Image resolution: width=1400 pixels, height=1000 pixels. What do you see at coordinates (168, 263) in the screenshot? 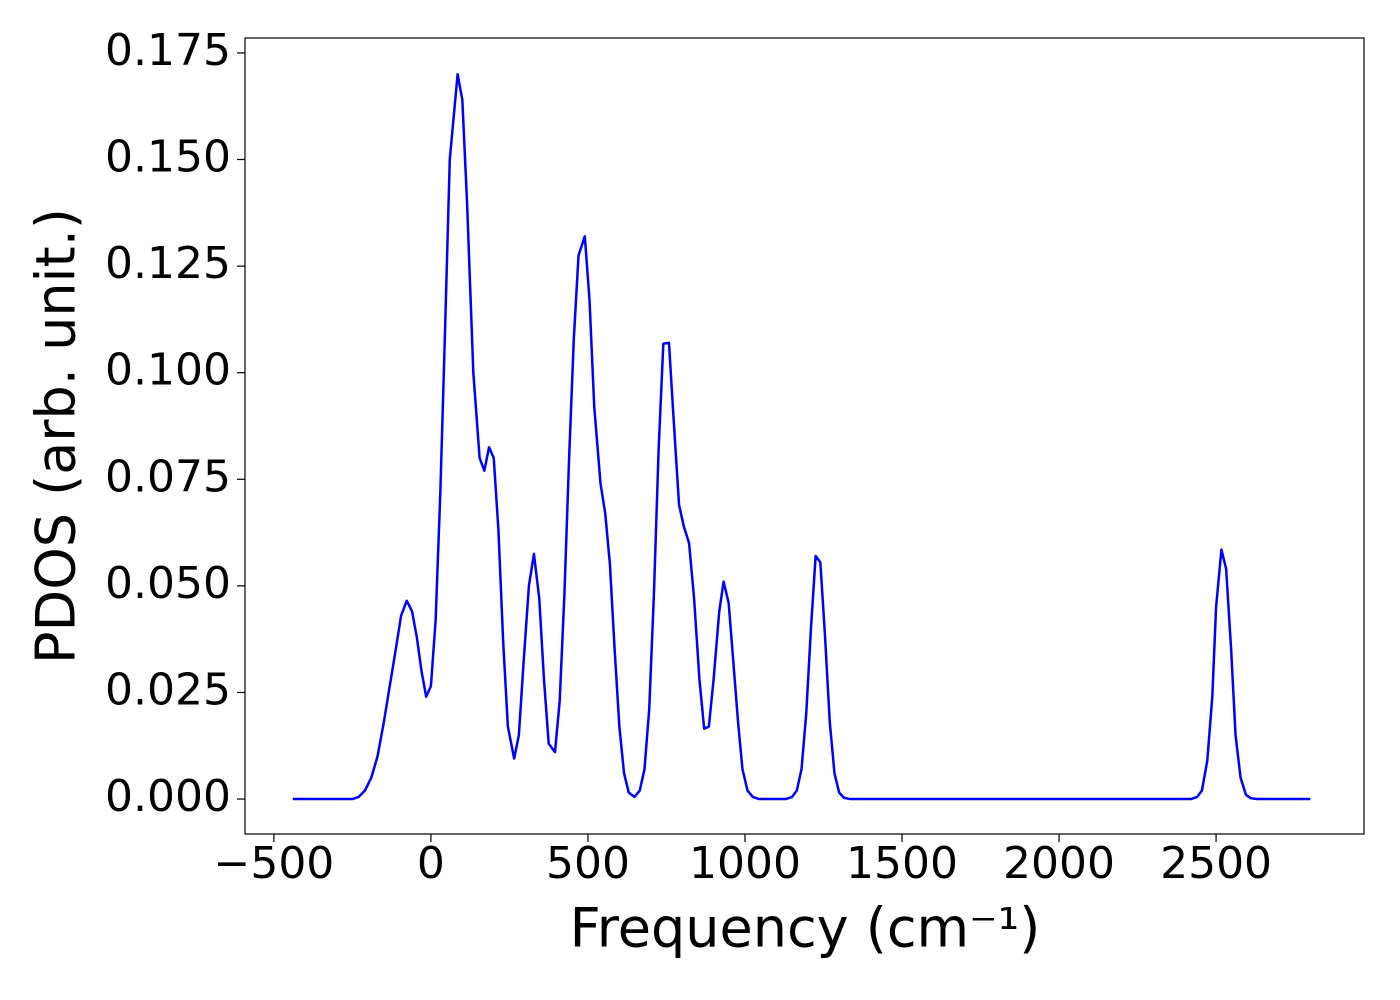
I see `y-tick-label: 0.125` at bounding box center [168, 263].